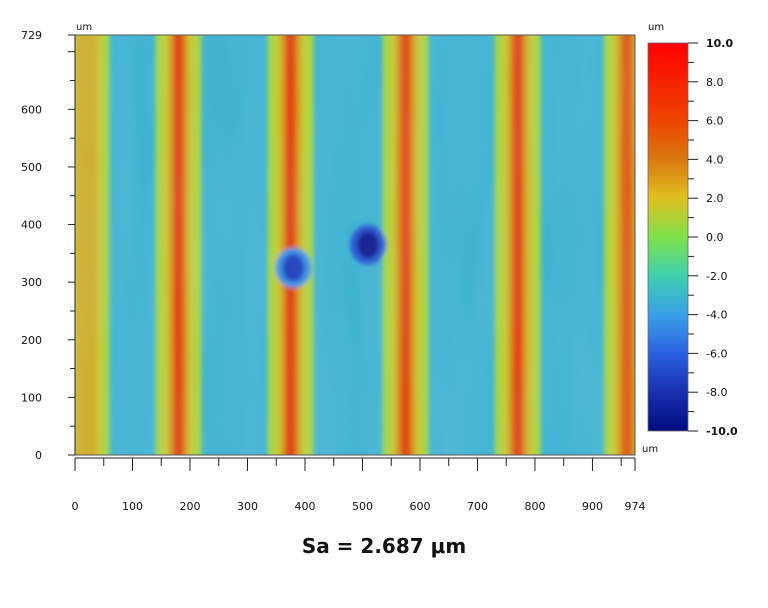 The height and width of the screenshot is (608, 768). What do you see at coordinates (668, 237) in the screenshot?
I see `colorbar` at bounding box center [668, 237].